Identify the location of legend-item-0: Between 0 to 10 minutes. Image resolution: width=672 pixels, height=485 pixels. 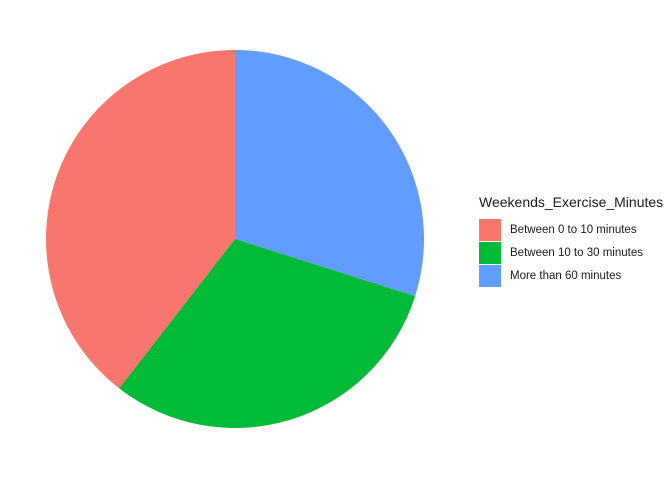
(575, 229).